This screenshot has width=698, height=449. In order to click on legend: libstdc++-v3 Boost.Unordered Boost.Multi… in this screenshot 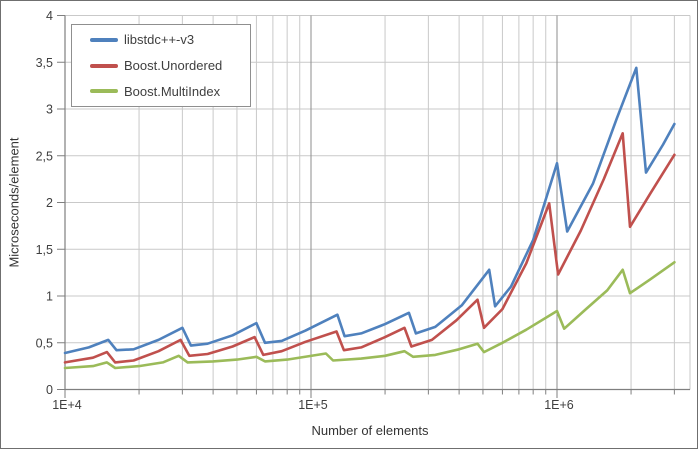, I will do `click(161, 65)`.